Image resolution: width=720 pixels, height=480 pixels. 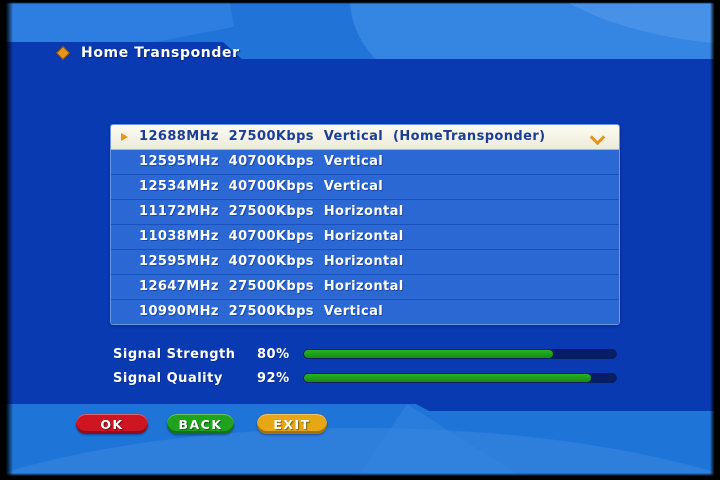 I want to click on transponder-row: 12534MHz 40700Kbps Vertical, so click(x=365, y=187).